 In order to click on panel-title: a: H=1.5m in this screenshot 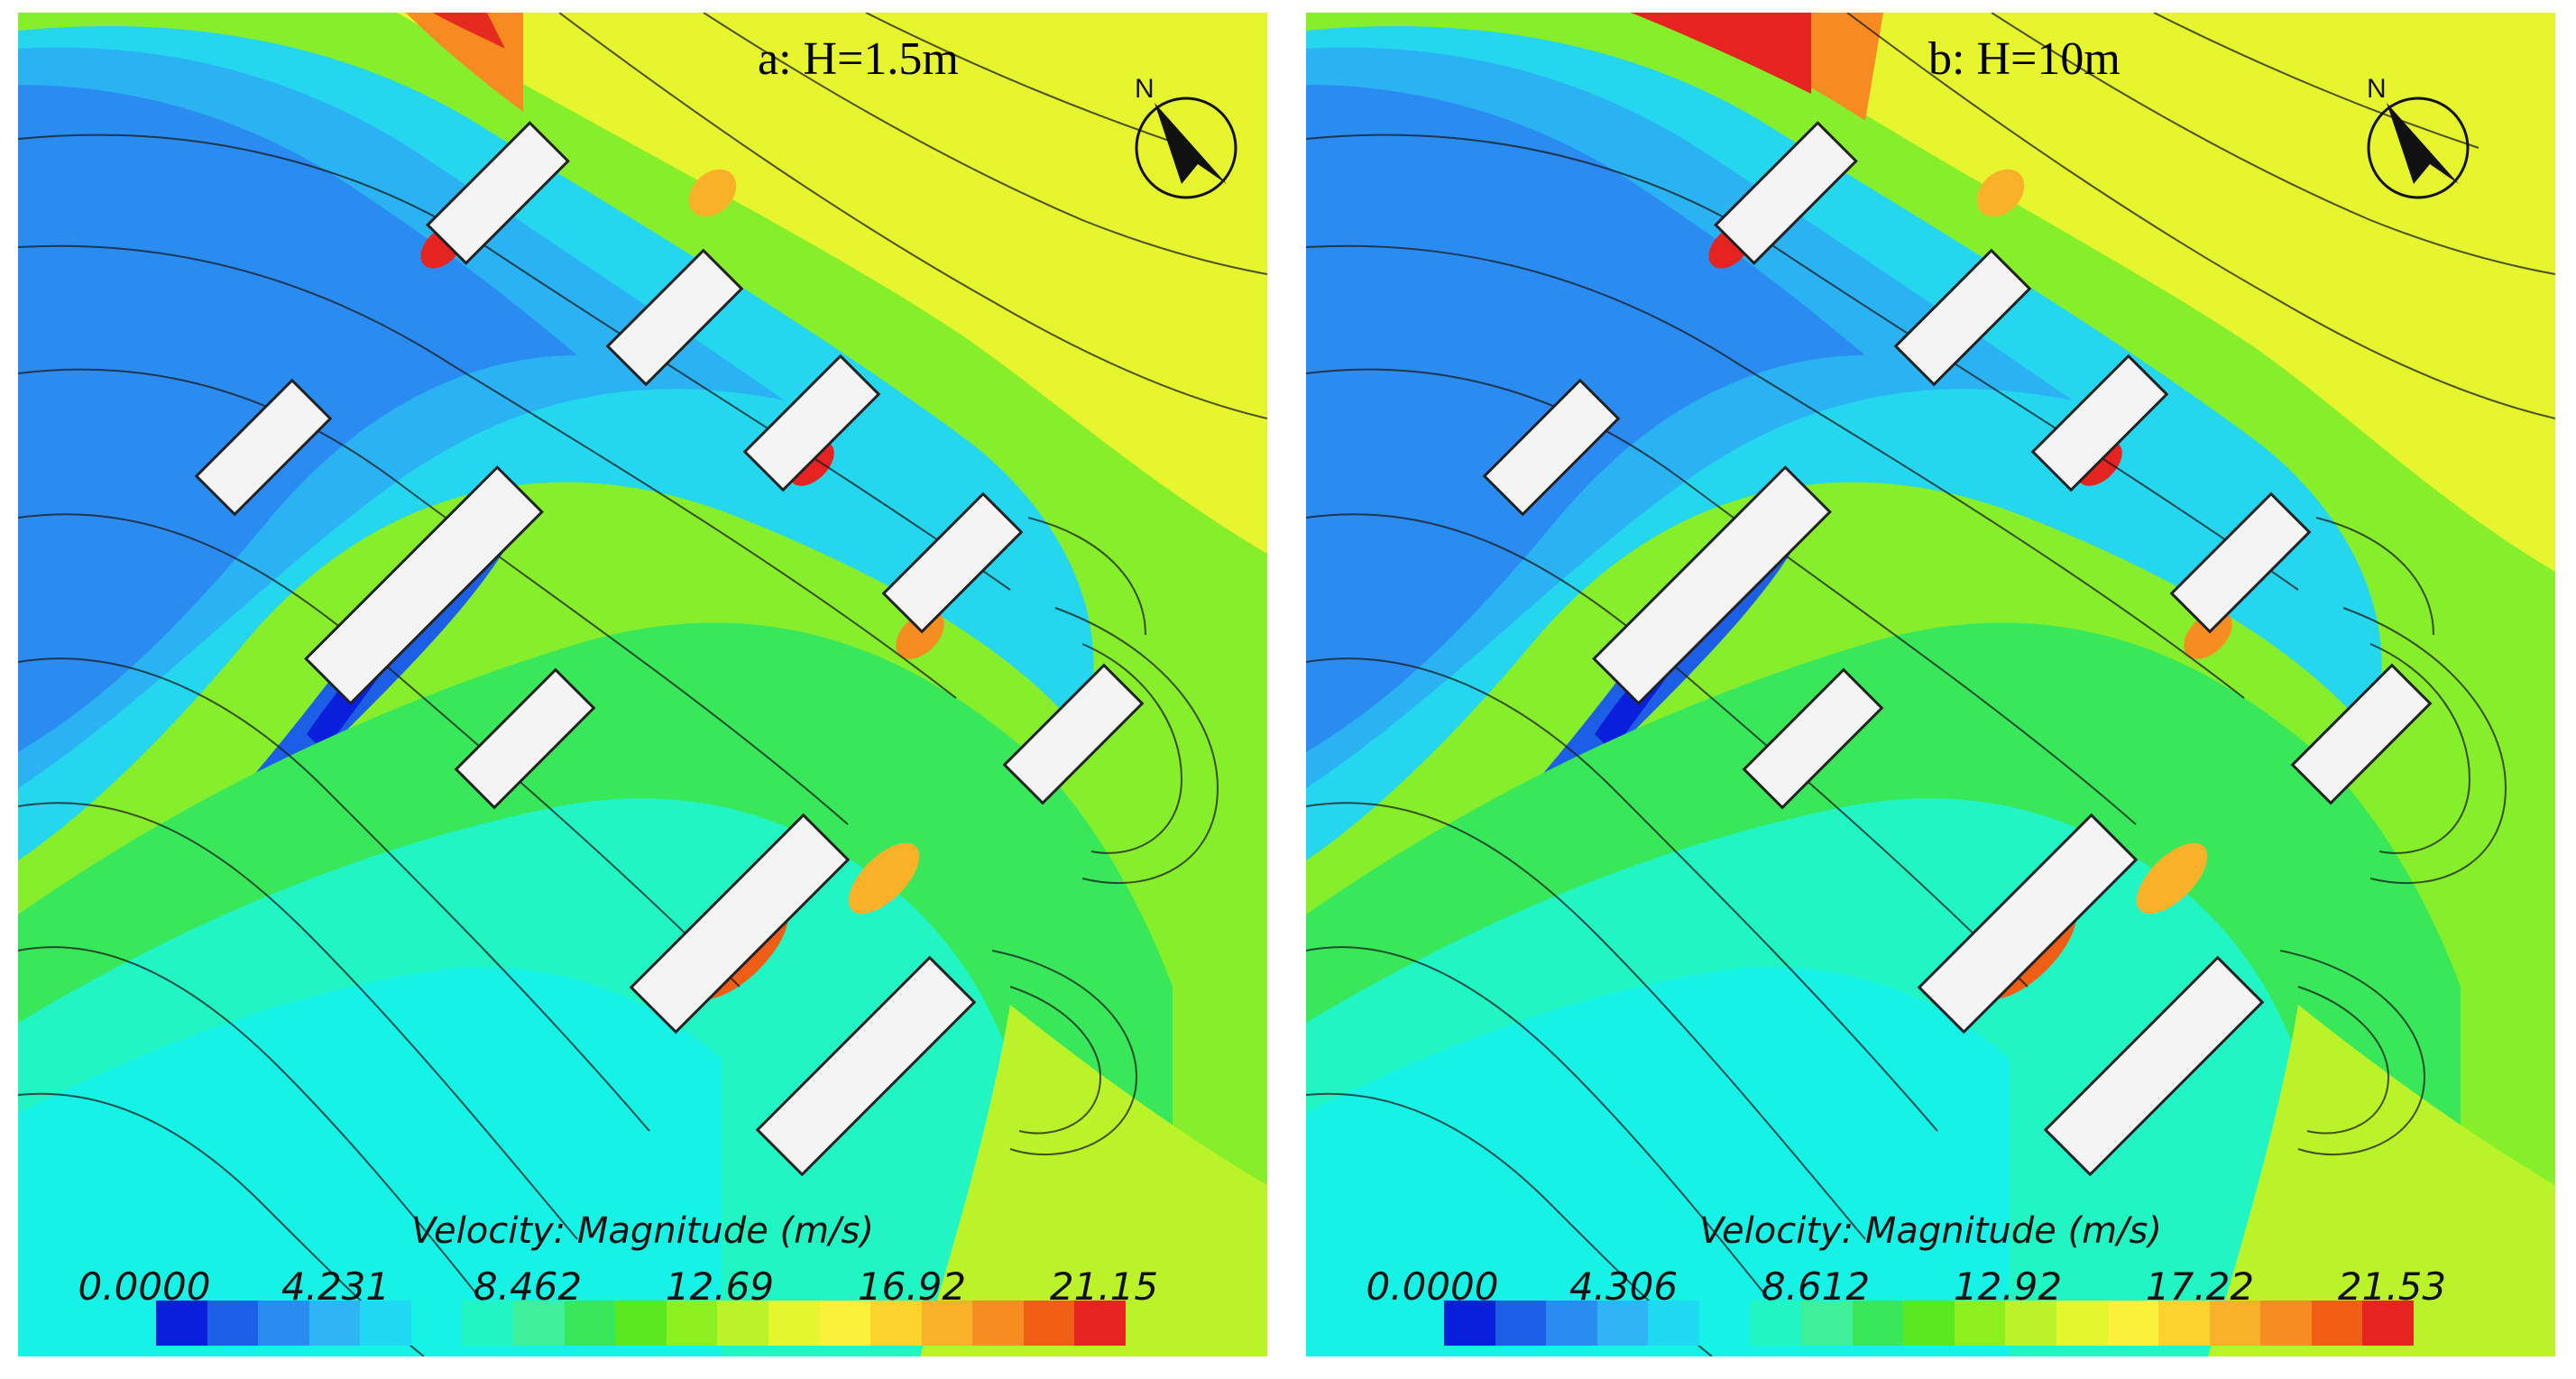, I will do `click(858, 59)`.